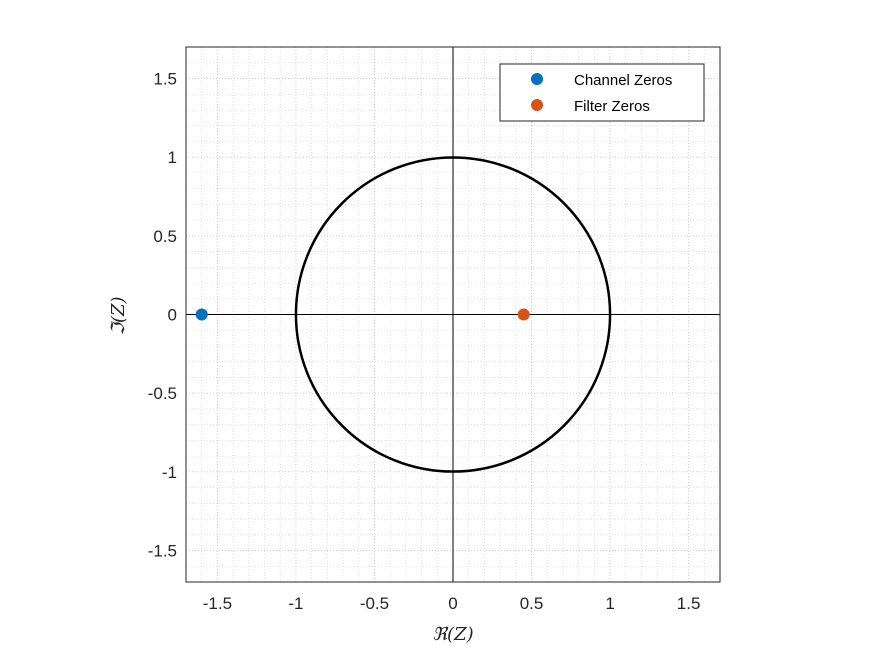 The width and height of the screenshot is (875, 656). What do you see at coordinates (689, 603) in the screenshot?
I see `x-tick-label: 1.5` at bounding box center [689, 603].